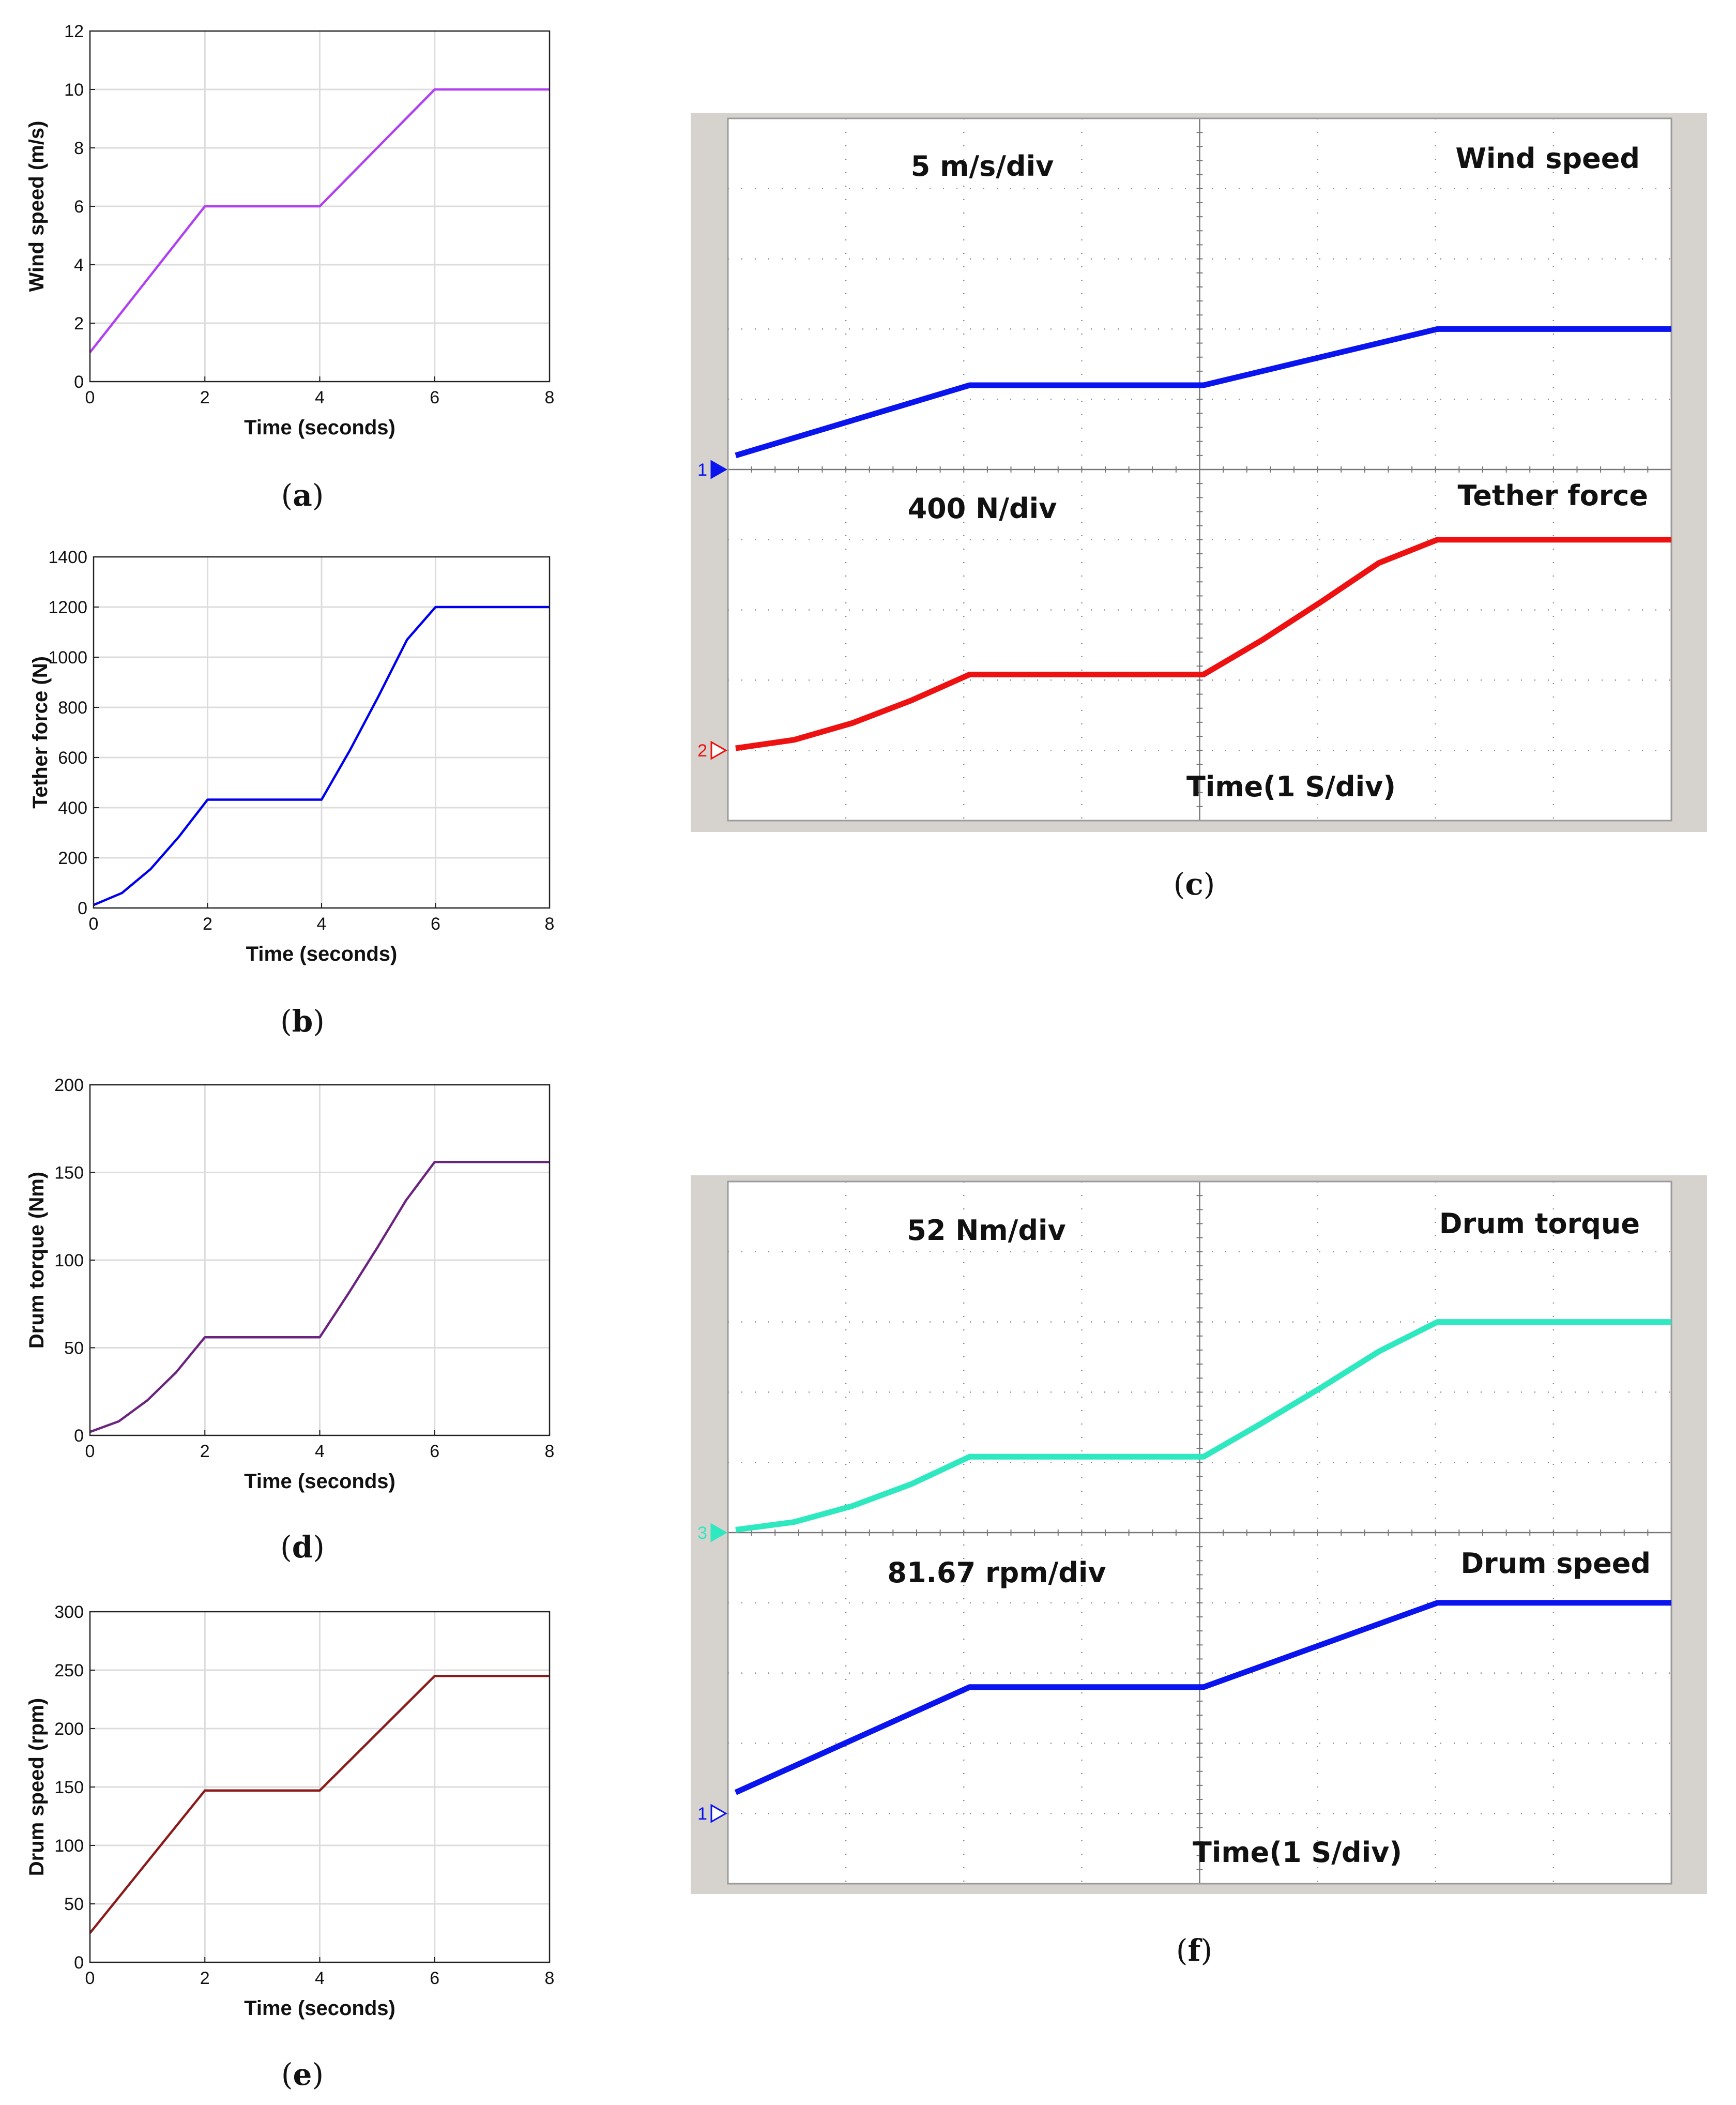 Image resolution: width=1736 pixels, height=2105 pixels. Describe the element at coordinates (319, 1547) in the screenshot. I see `caption-d-close: )` at that location.